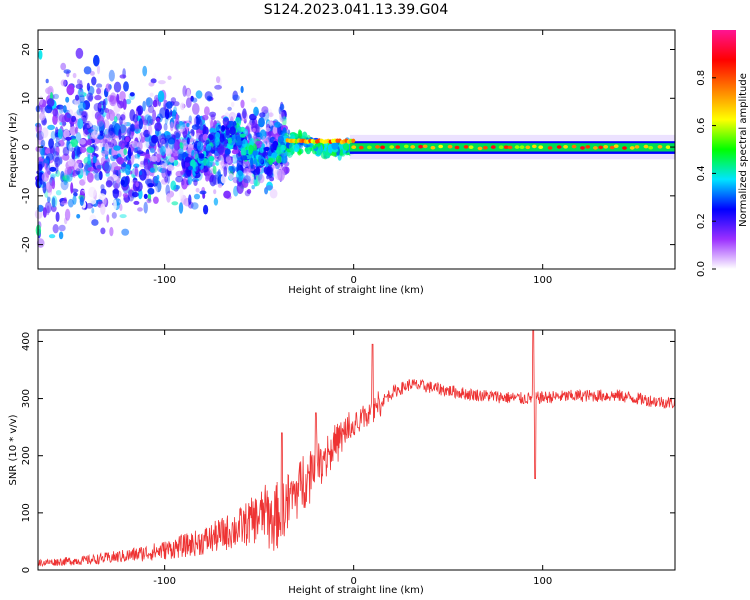  I want to click on spectrogram-ytick-label: 20, so click(26, 49).